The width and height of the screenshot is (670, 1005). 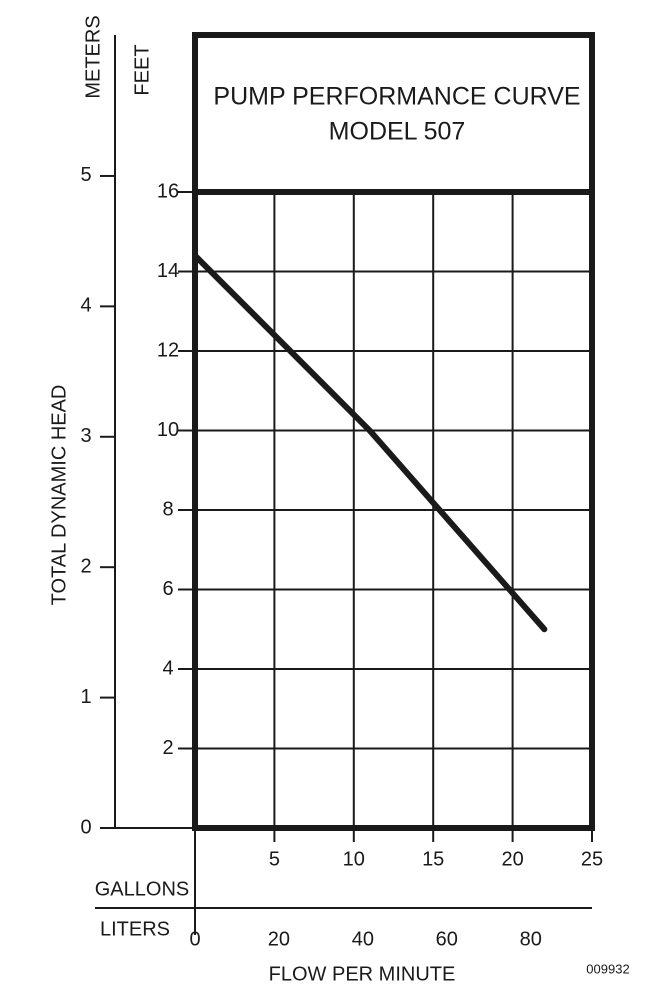 I want to click on title-box, so click(x=393, y=113).